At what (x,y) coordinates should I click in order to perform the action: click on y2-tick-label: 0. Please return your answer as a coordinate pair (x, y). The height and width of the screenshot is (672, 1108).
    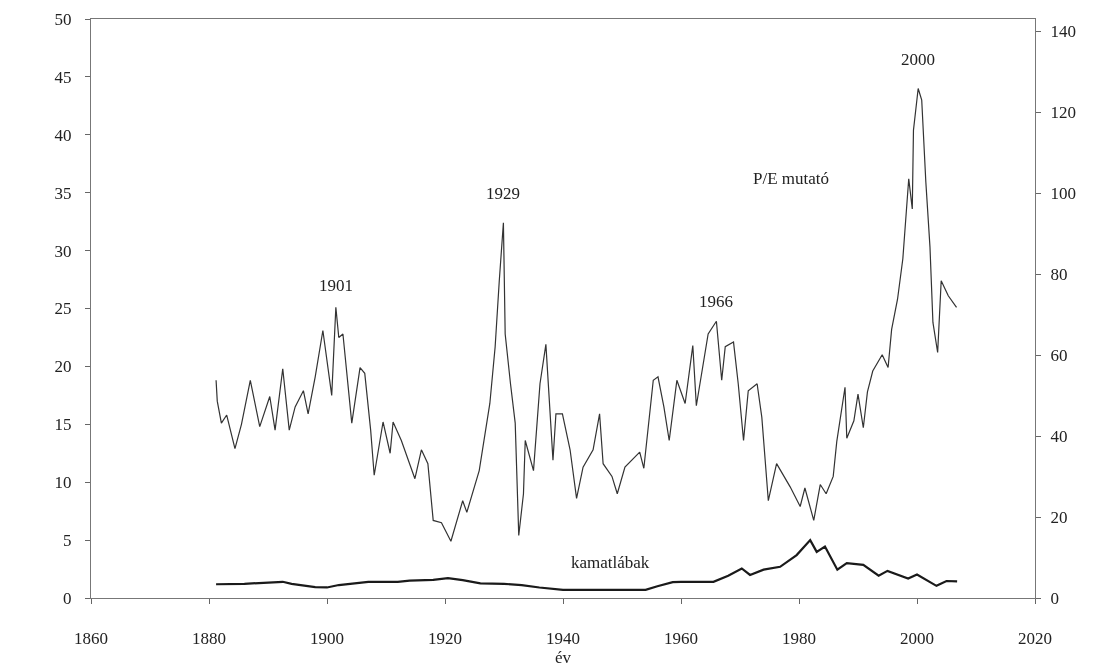
    Looking at the image, I should click on (1054, 598).